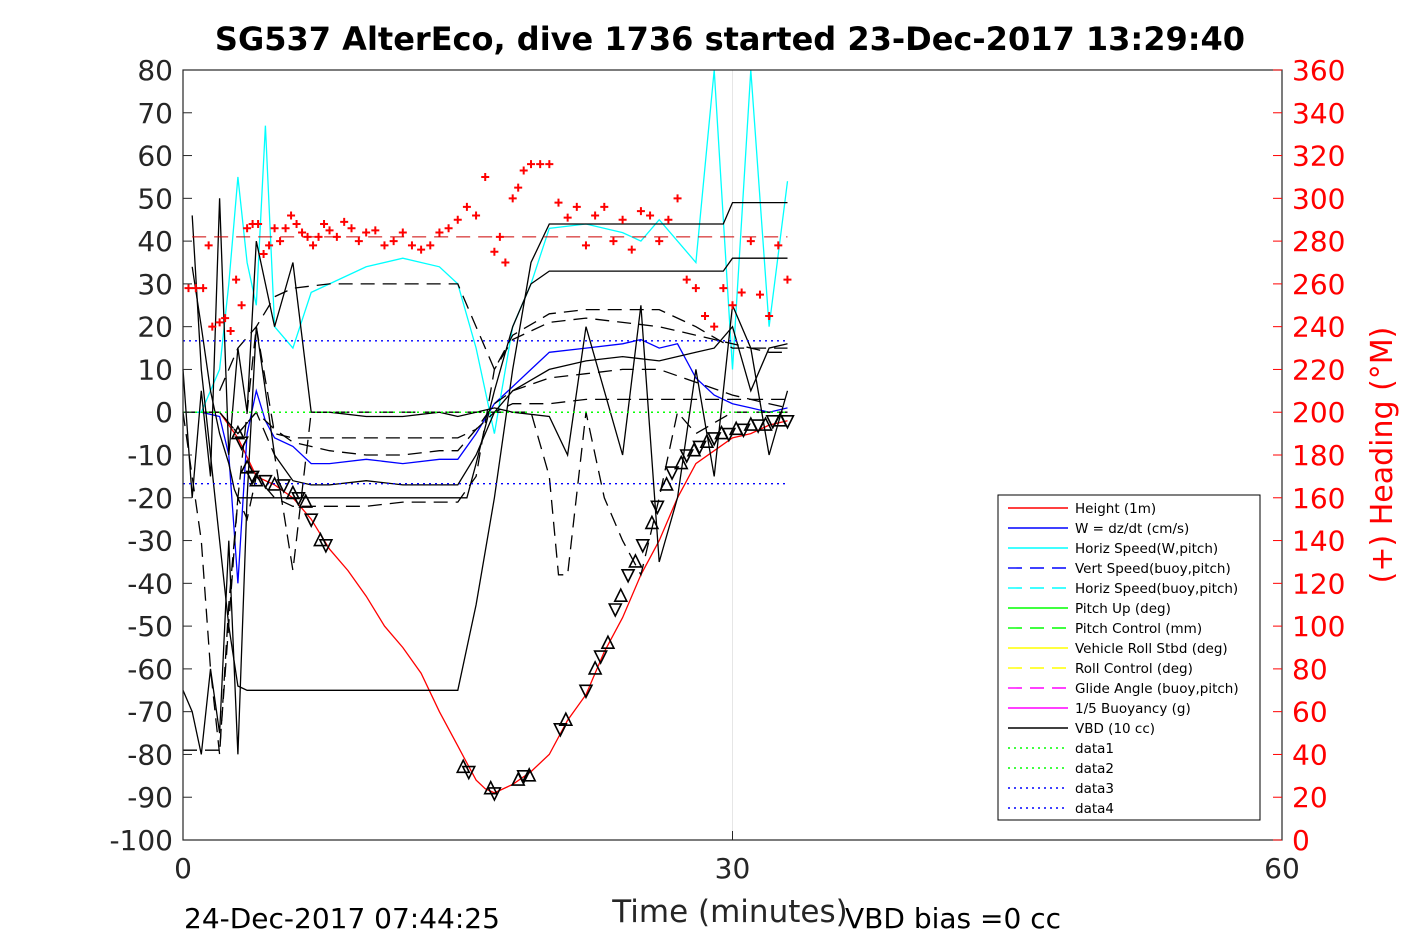 The height and width of the screenshot is (945, 1417). Describe the element at coordinates (1382, 455) in the screenshot. I see `y-axis-right-label: (+) Heading (°M)` at that location.